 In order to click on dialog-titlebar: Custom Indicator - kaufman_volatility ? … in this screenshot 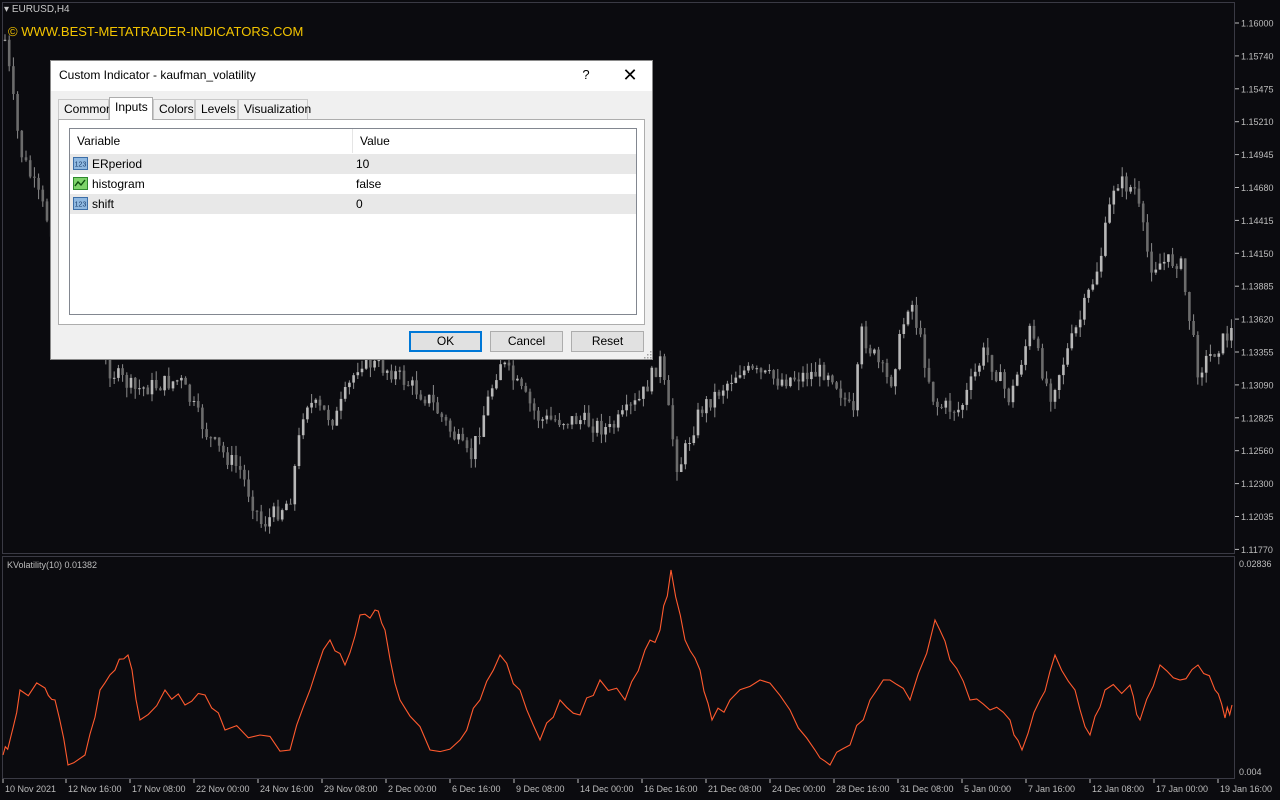, I will do `click(351, 76)`.